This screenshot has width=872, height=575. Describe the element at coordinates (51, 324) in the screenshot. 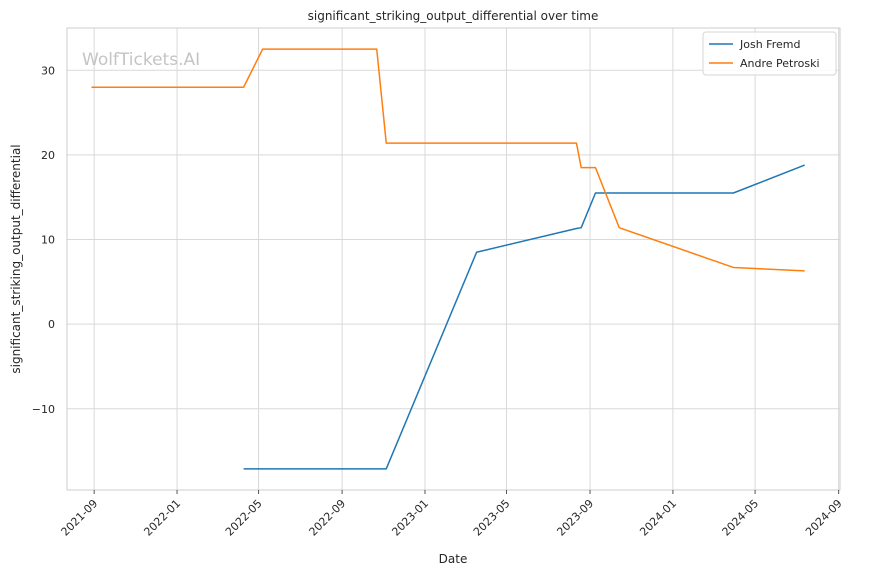

I see `y-tick-label: 0` at that location.